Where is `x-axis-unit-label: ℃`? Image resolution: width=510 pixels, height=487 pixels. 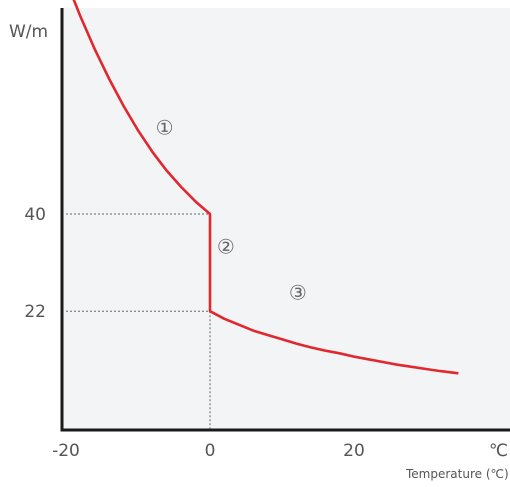 x-axis-unit-label: ℃ is located at coordinates (498, 451).